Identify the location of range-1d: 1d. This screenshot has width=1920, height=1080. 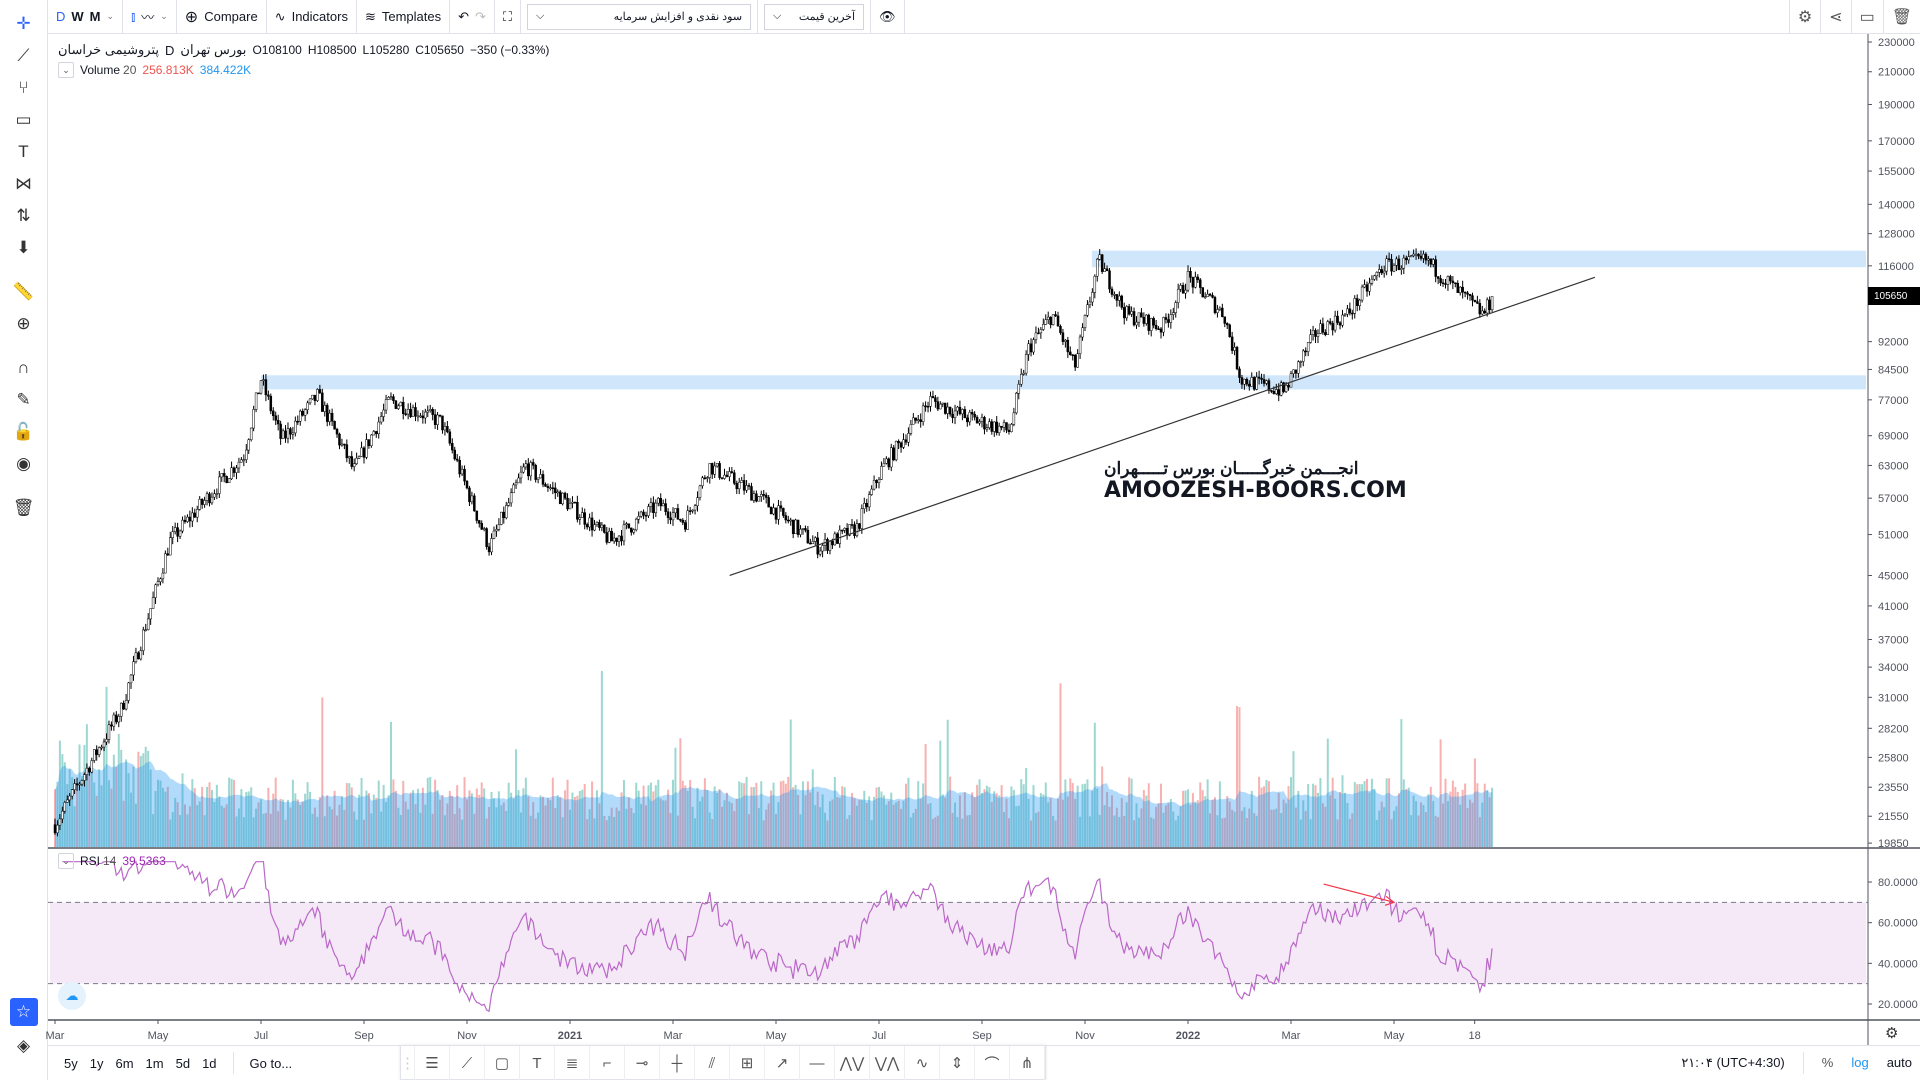
(209, 1063).